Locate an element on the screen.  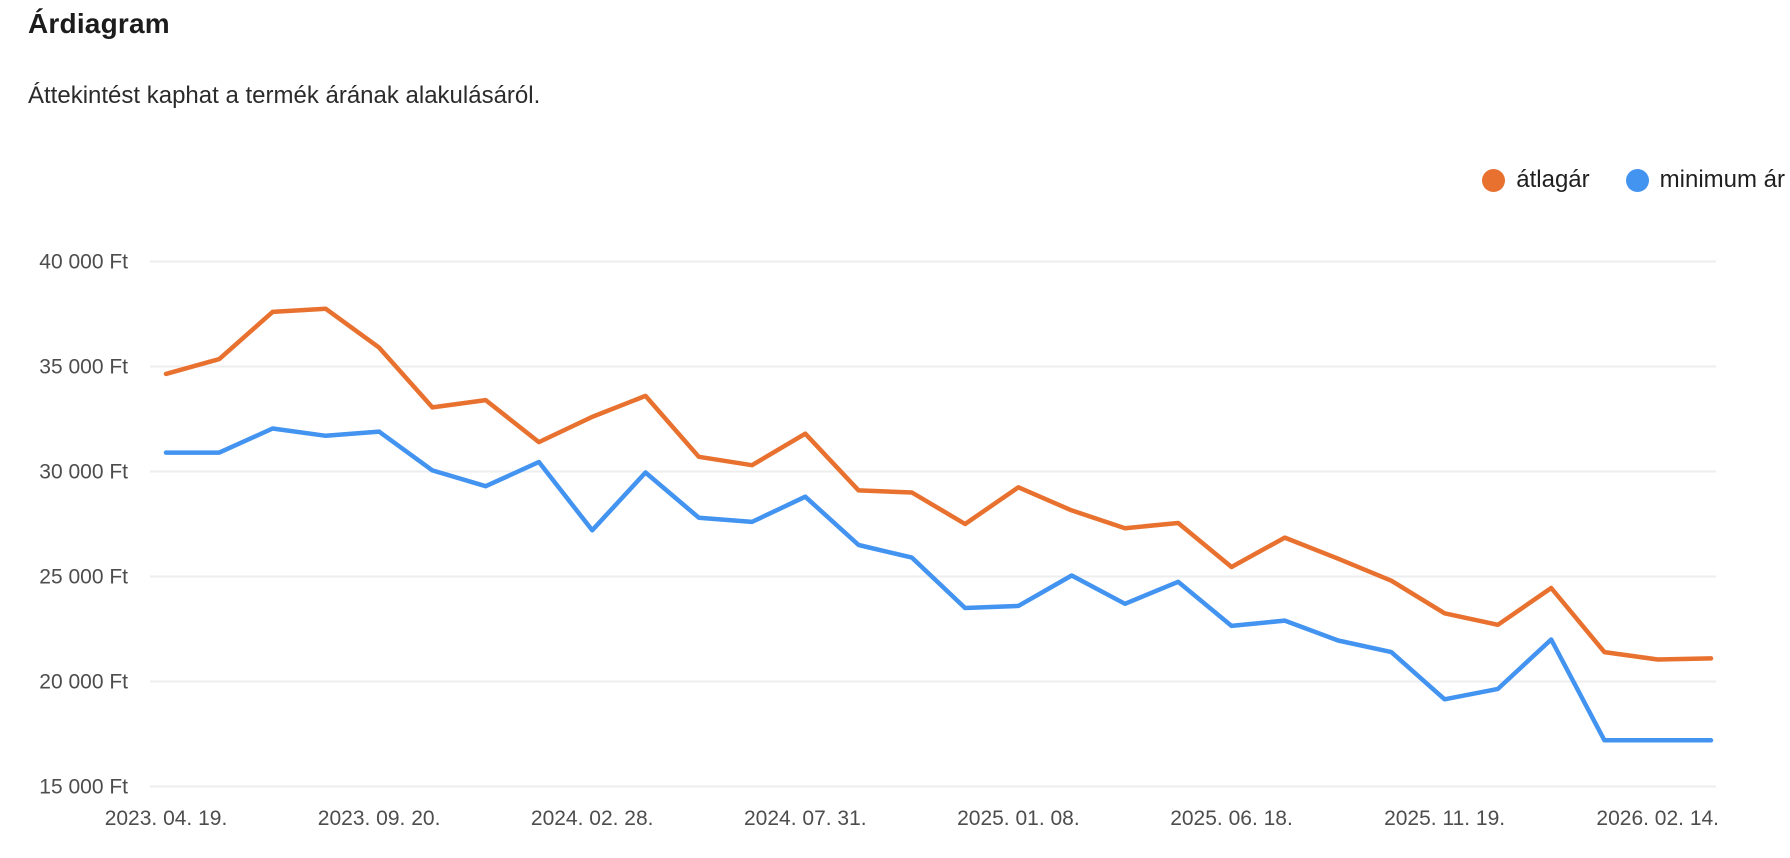
x-axis-tick-label: 2023. 04. 19. is located at coordinates (166, 818).